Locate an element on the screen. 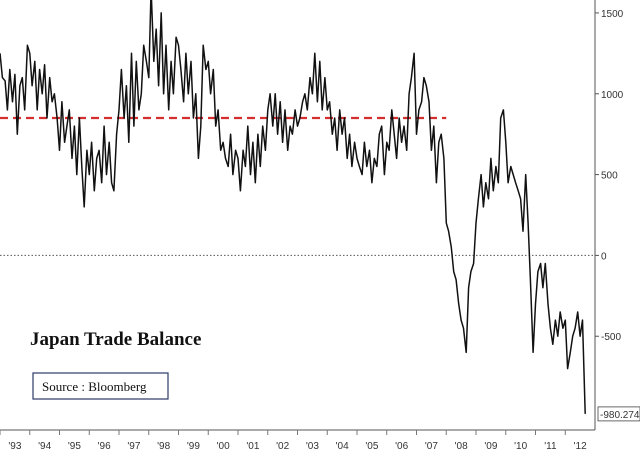 The image size is (640, 458). x-tick-label: '00 is located at coordinates (223, 446).